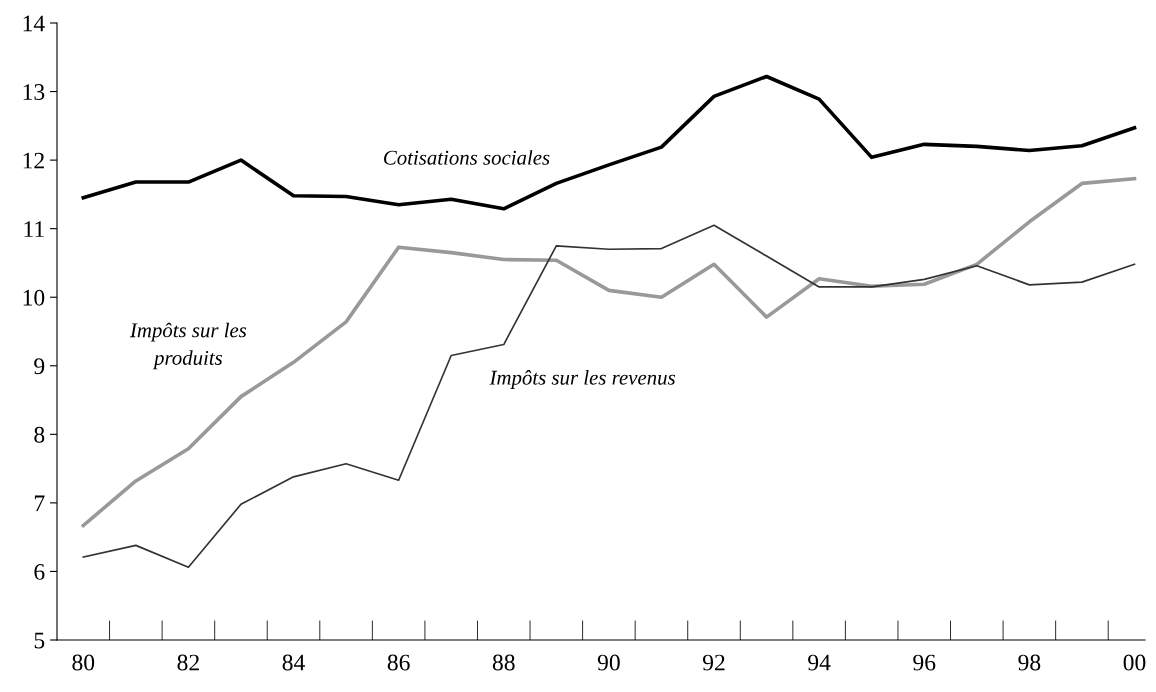 The width and height of the screenshot is (1156, 692). What do you see at coordinates (1134, 662) in the screenshot?
I see `x-tick-label: 00` at bounding box center [1134, 662].